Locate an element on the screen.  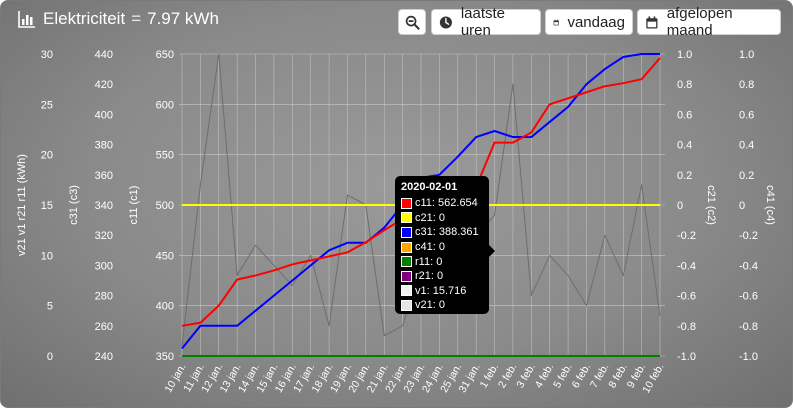
zoom-out-icon is located at coordinates (412, 22).